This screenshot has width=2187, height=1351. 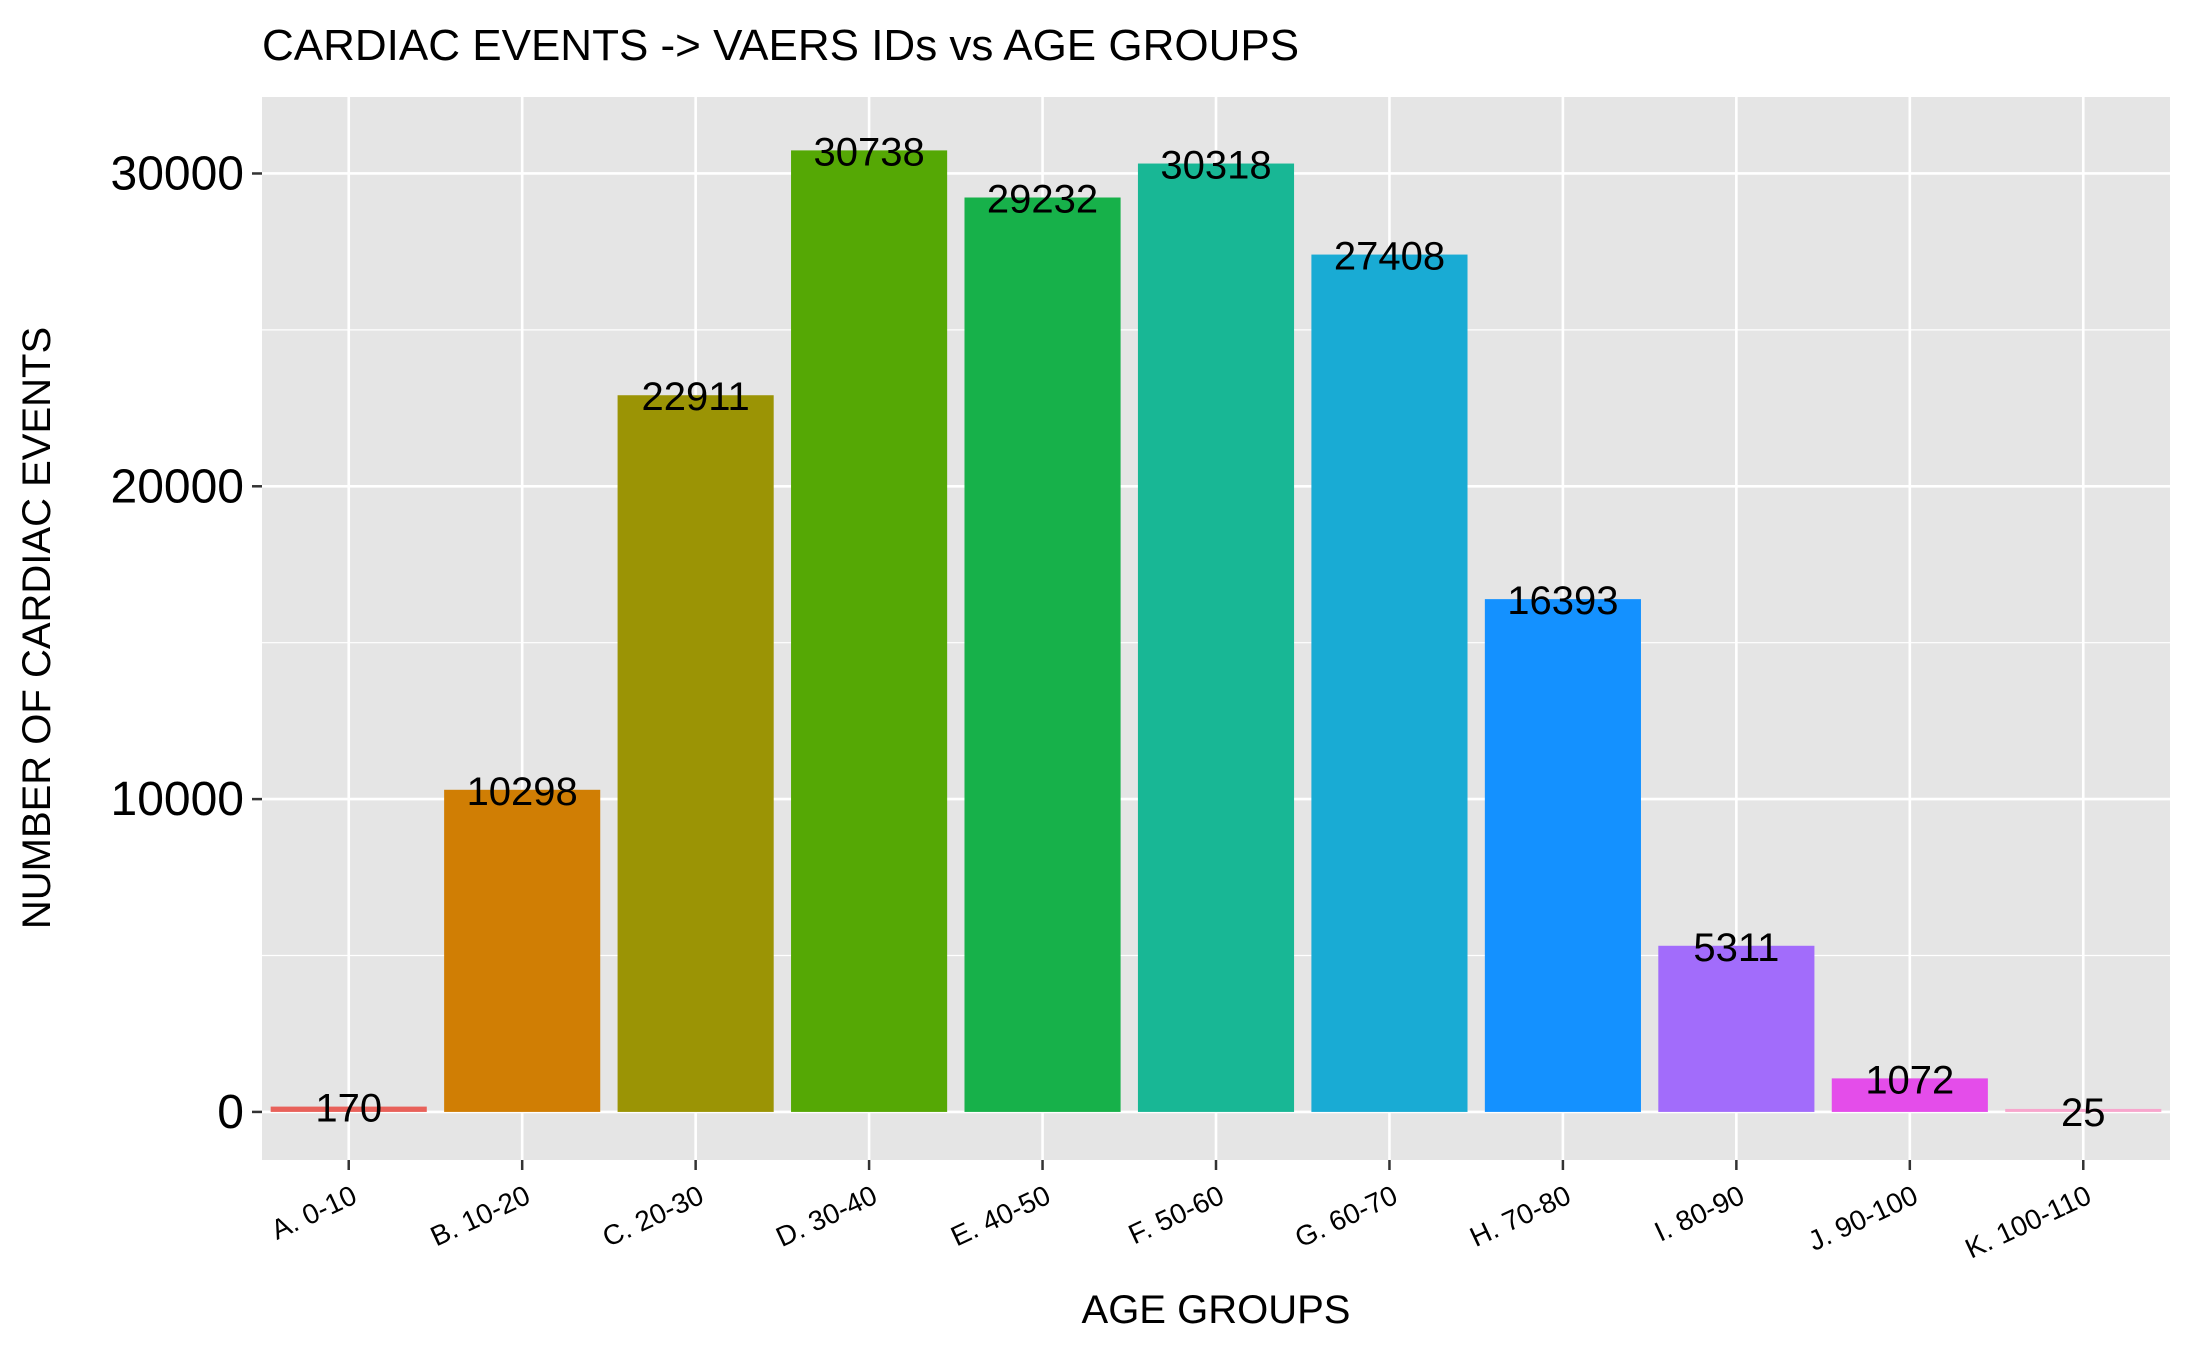 What do you see at coordinates (1000, 1215) in the screenshot?
I see `x-tick-label: E. 40-50` at bounding box center [1000, 1215].